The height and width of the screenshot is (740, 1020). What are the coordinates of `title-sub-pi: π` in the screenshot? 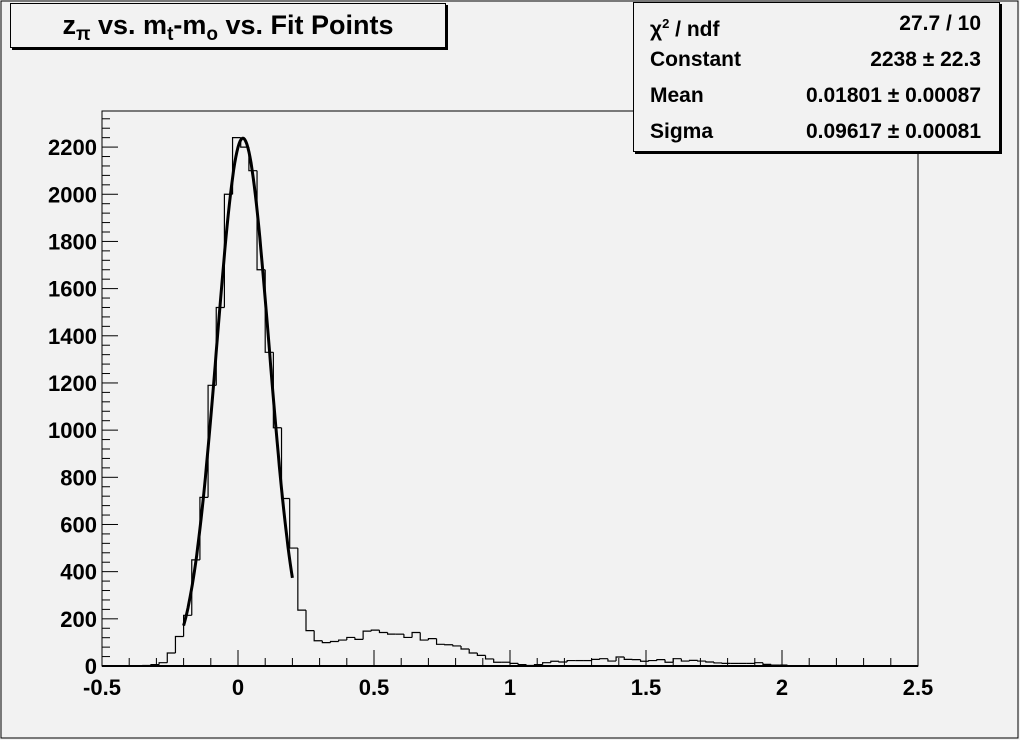 It's located at (83, 34).